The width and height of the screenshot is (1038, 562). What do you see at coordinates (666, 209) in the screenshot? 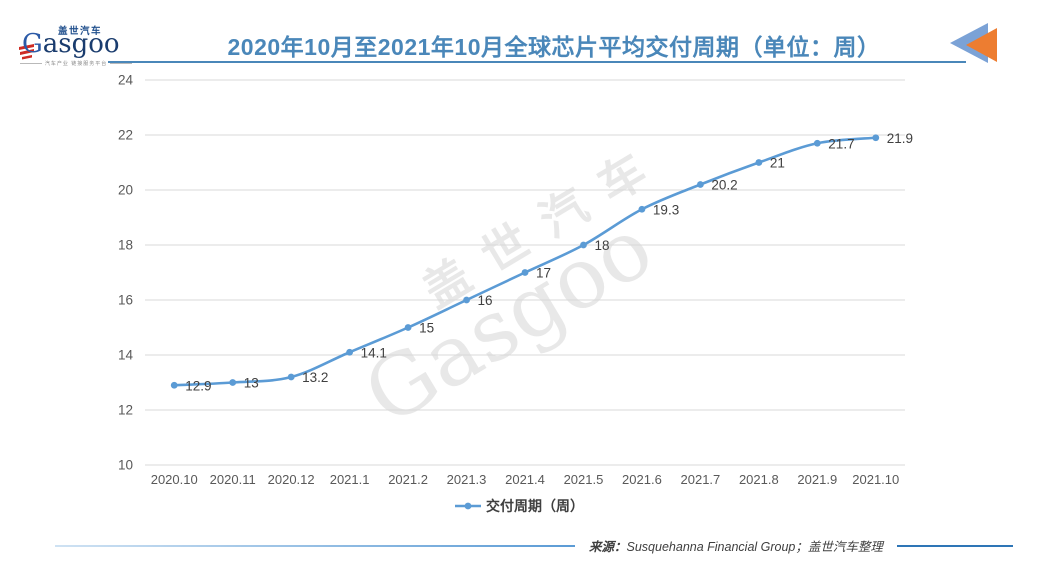
I see `data-label: 19.3` at bounding box center [666, 209].